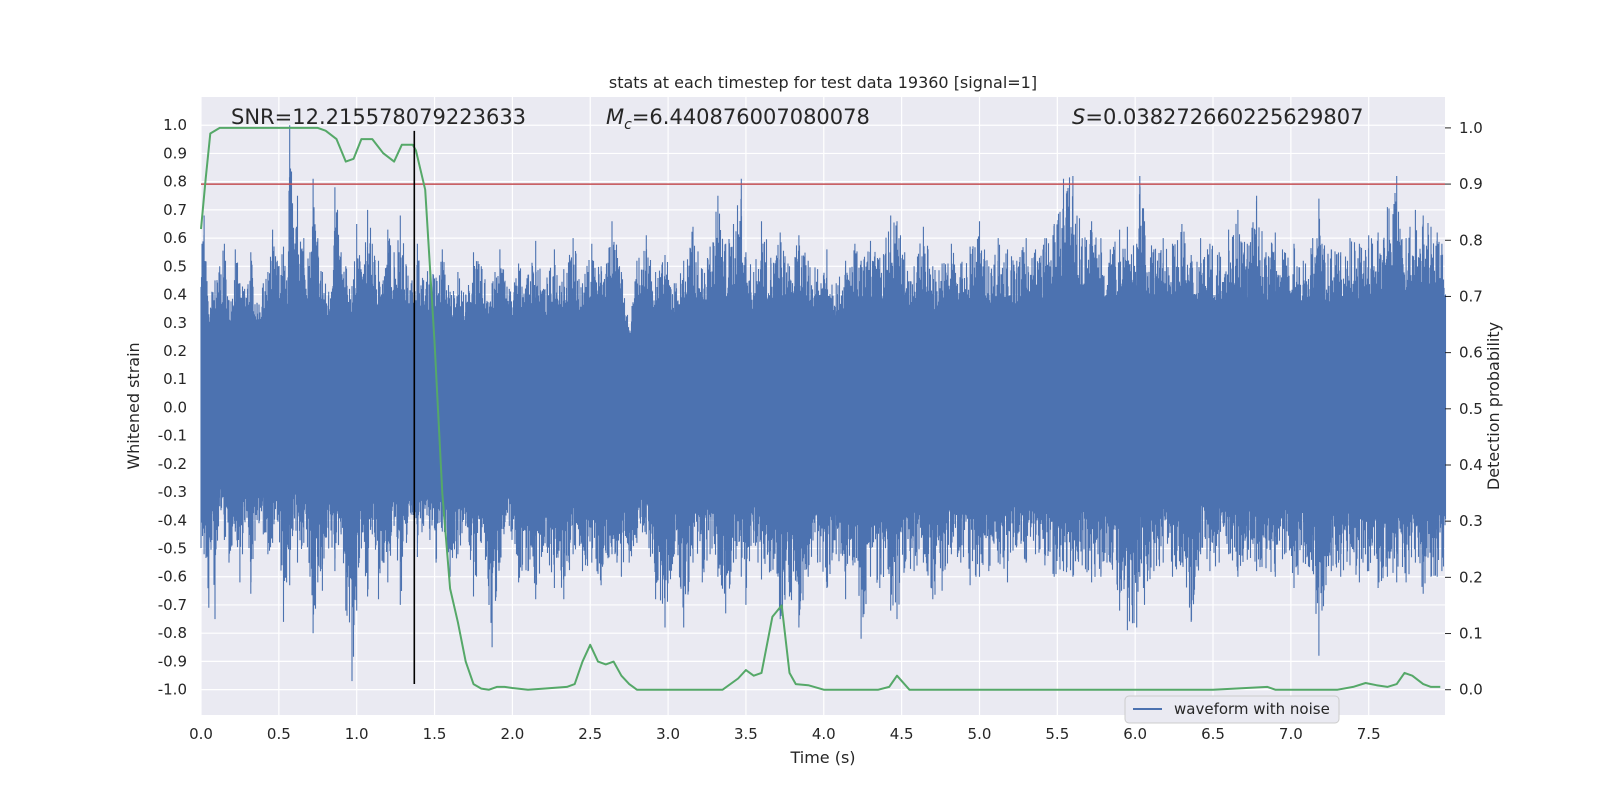  Describe the element at coordinates (512, 734) in the screenshot. I see `x-tick-label: 2.0` at that location.